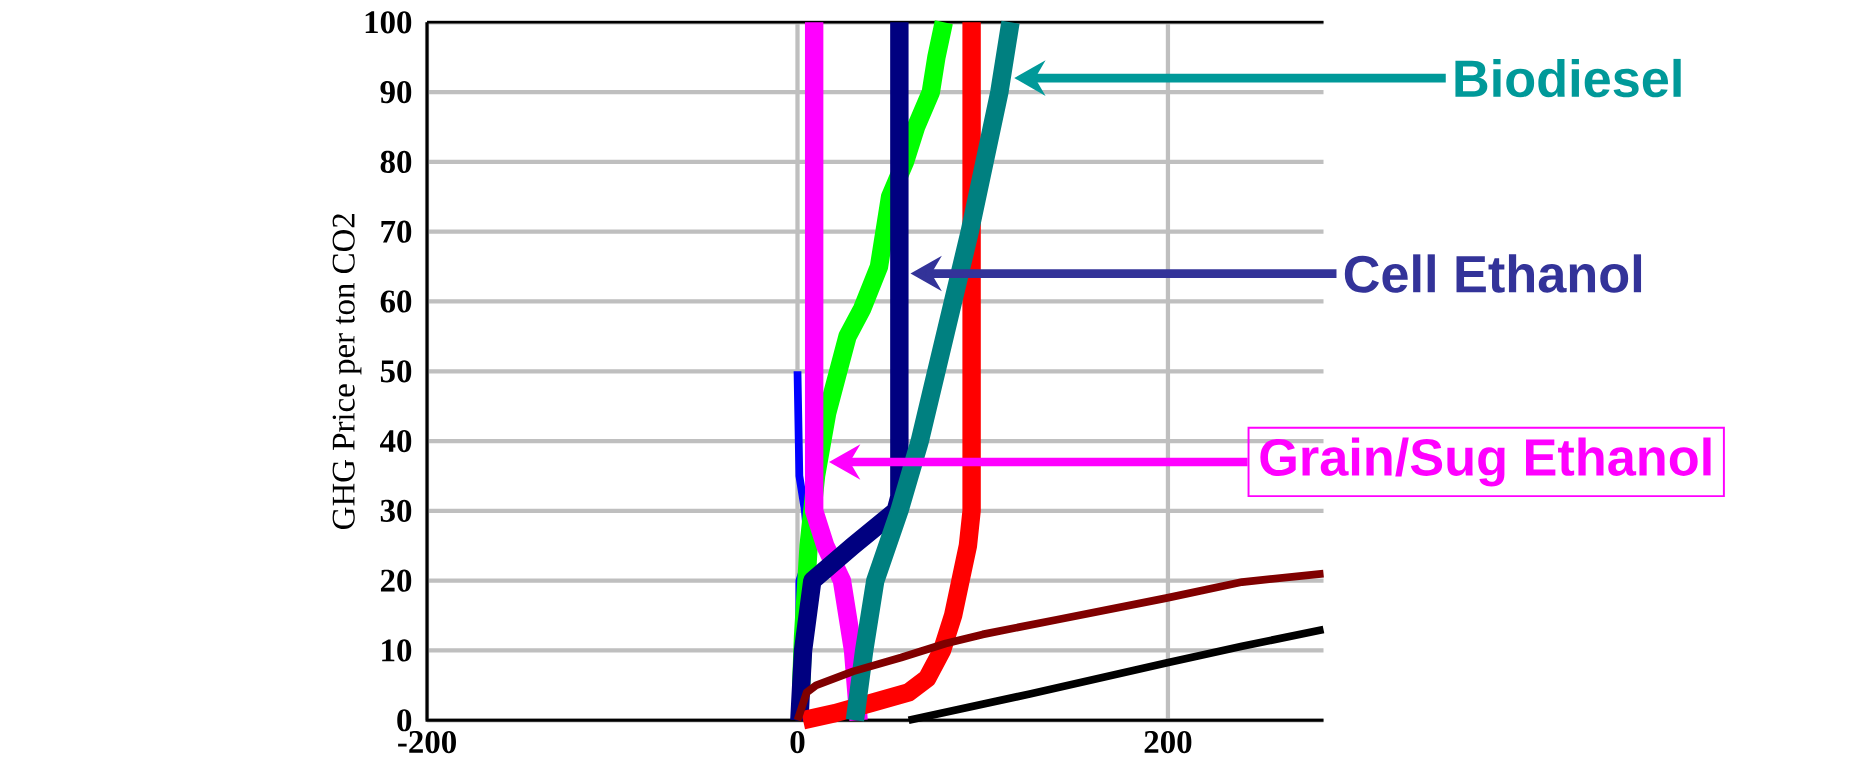 Image resolution: width=1854 pixels, height=774 pixels. What do you see at coordinates (396, 371) in the screenshot?
I see `y-tick-label: 50` at bounding box center [396, 371].